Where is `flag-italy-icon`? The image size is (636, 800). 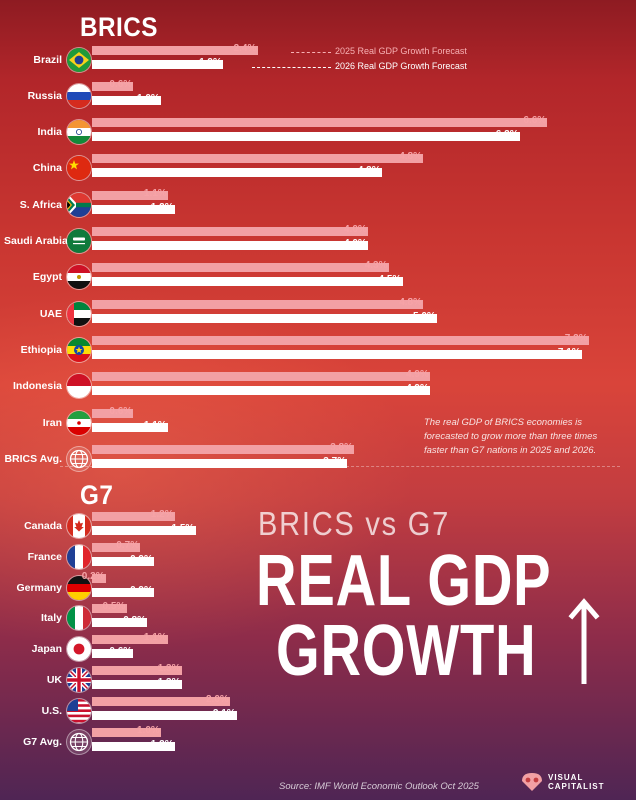
flag-italy-icon is located at coordinates (79, 618).